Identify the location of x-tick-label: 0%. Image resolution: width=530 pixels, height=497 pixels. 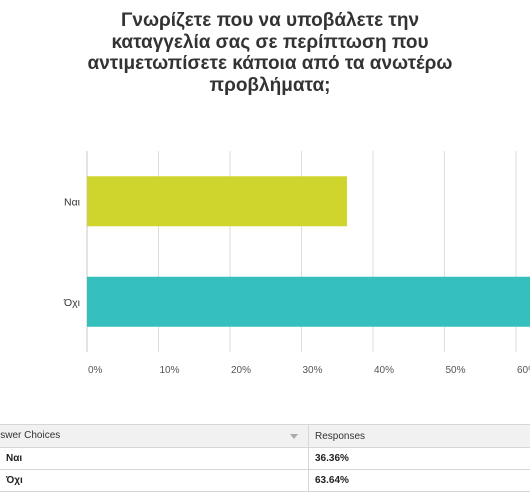
(95, 370).